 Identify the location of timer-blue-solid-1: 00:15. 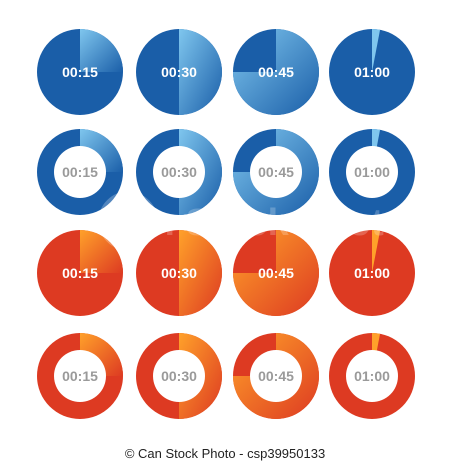
(80, 72).